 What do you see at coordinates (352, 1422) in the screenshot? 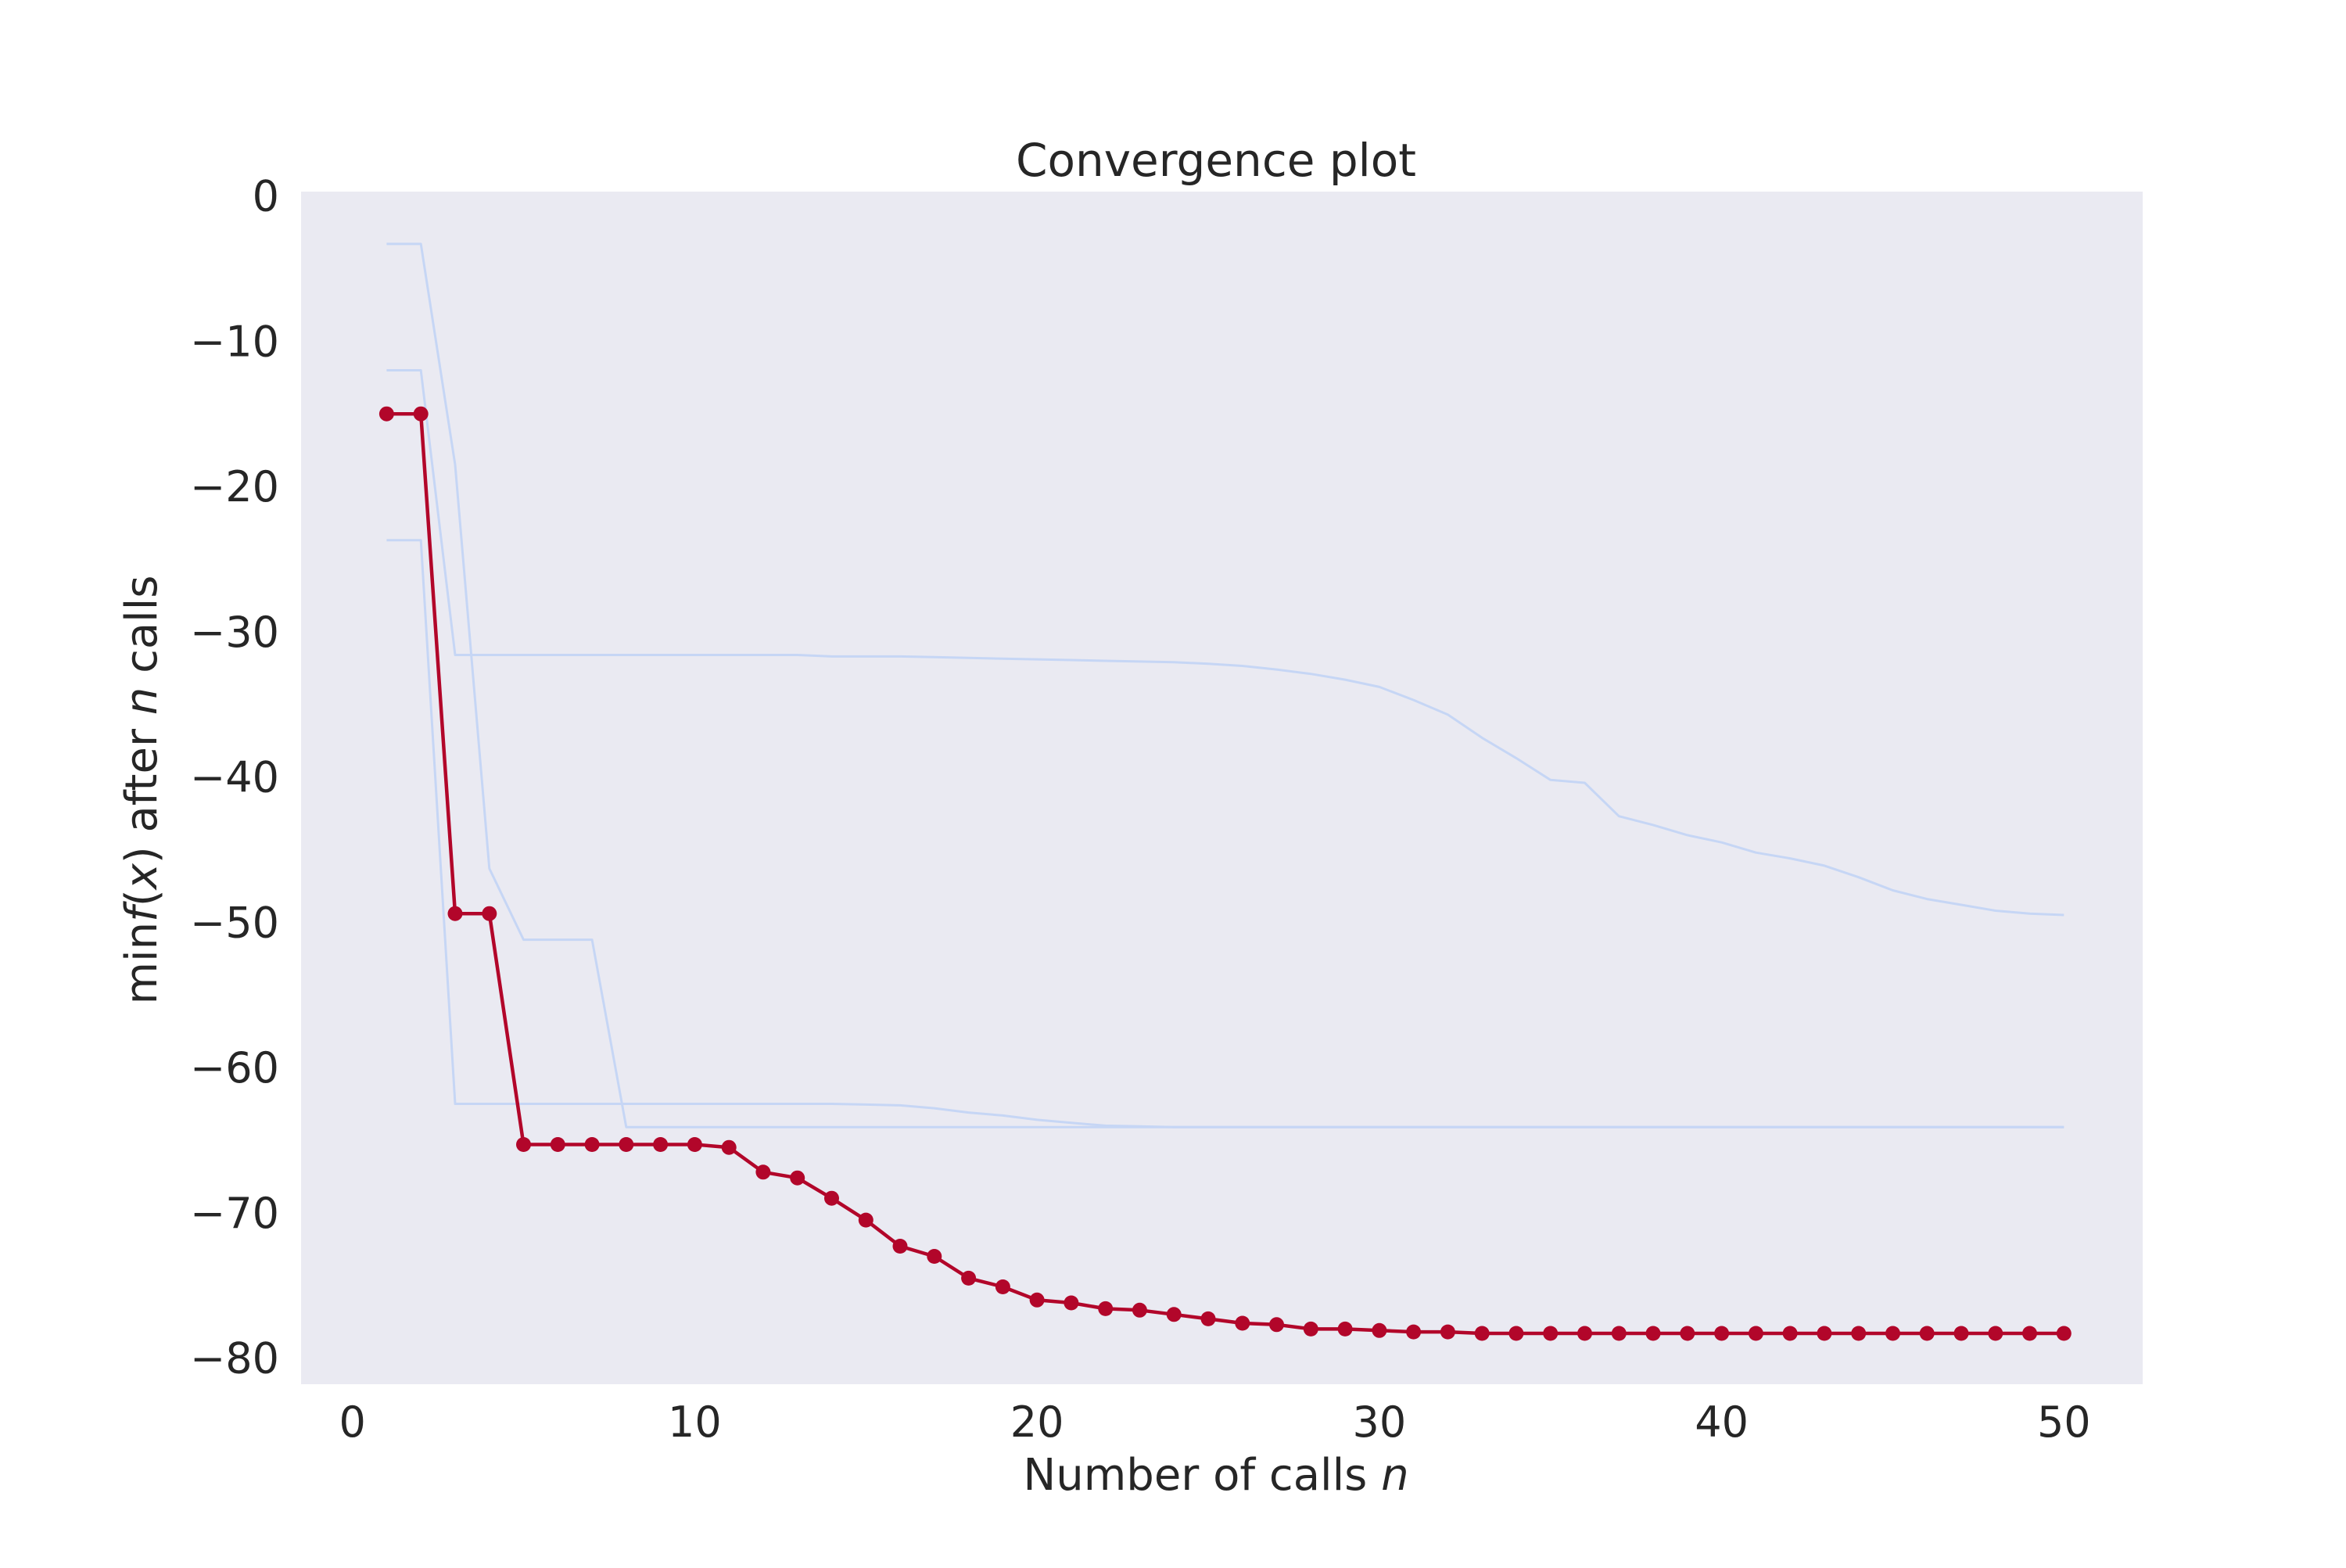
I see `x-tick-label: 0` at bounding box center [352, 1422].